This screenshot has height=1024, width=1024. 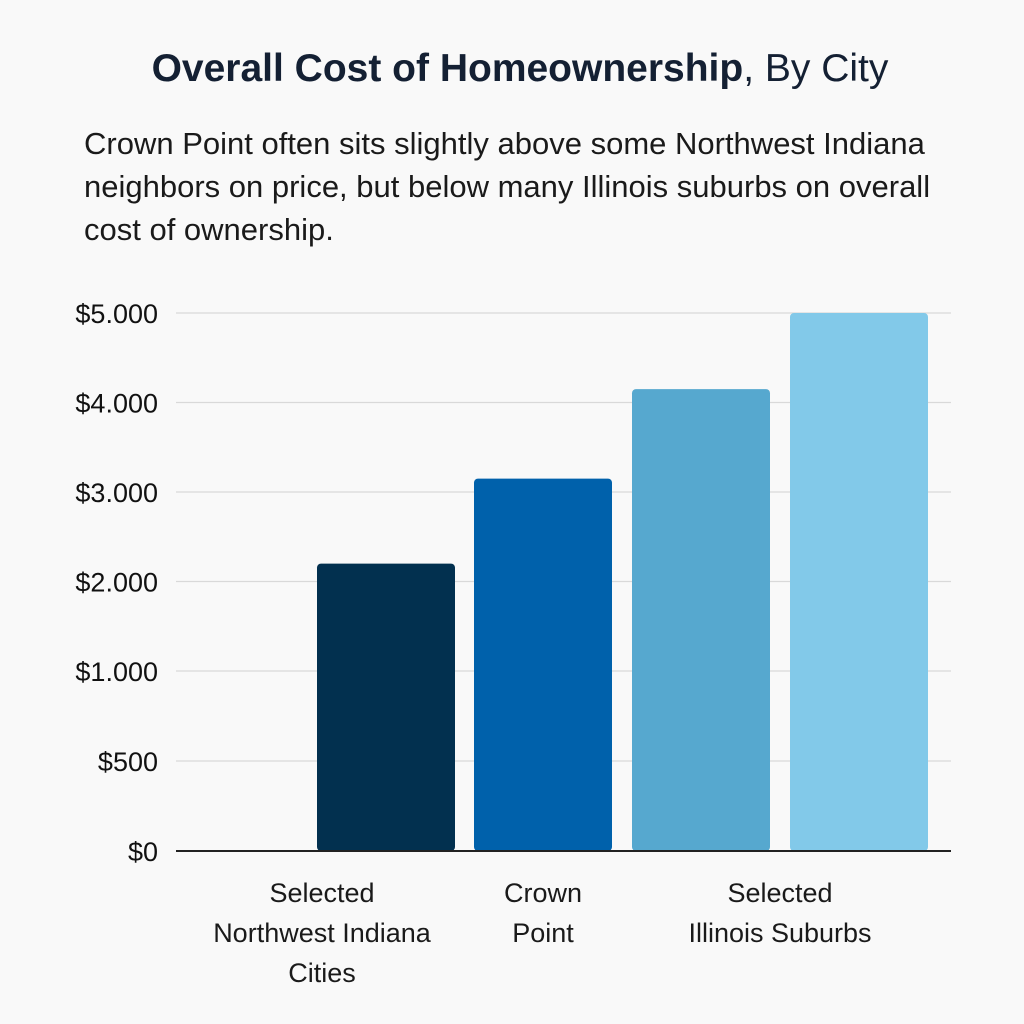 I want to click on y-tick-label: $3.000, so click(x=116, y=493).